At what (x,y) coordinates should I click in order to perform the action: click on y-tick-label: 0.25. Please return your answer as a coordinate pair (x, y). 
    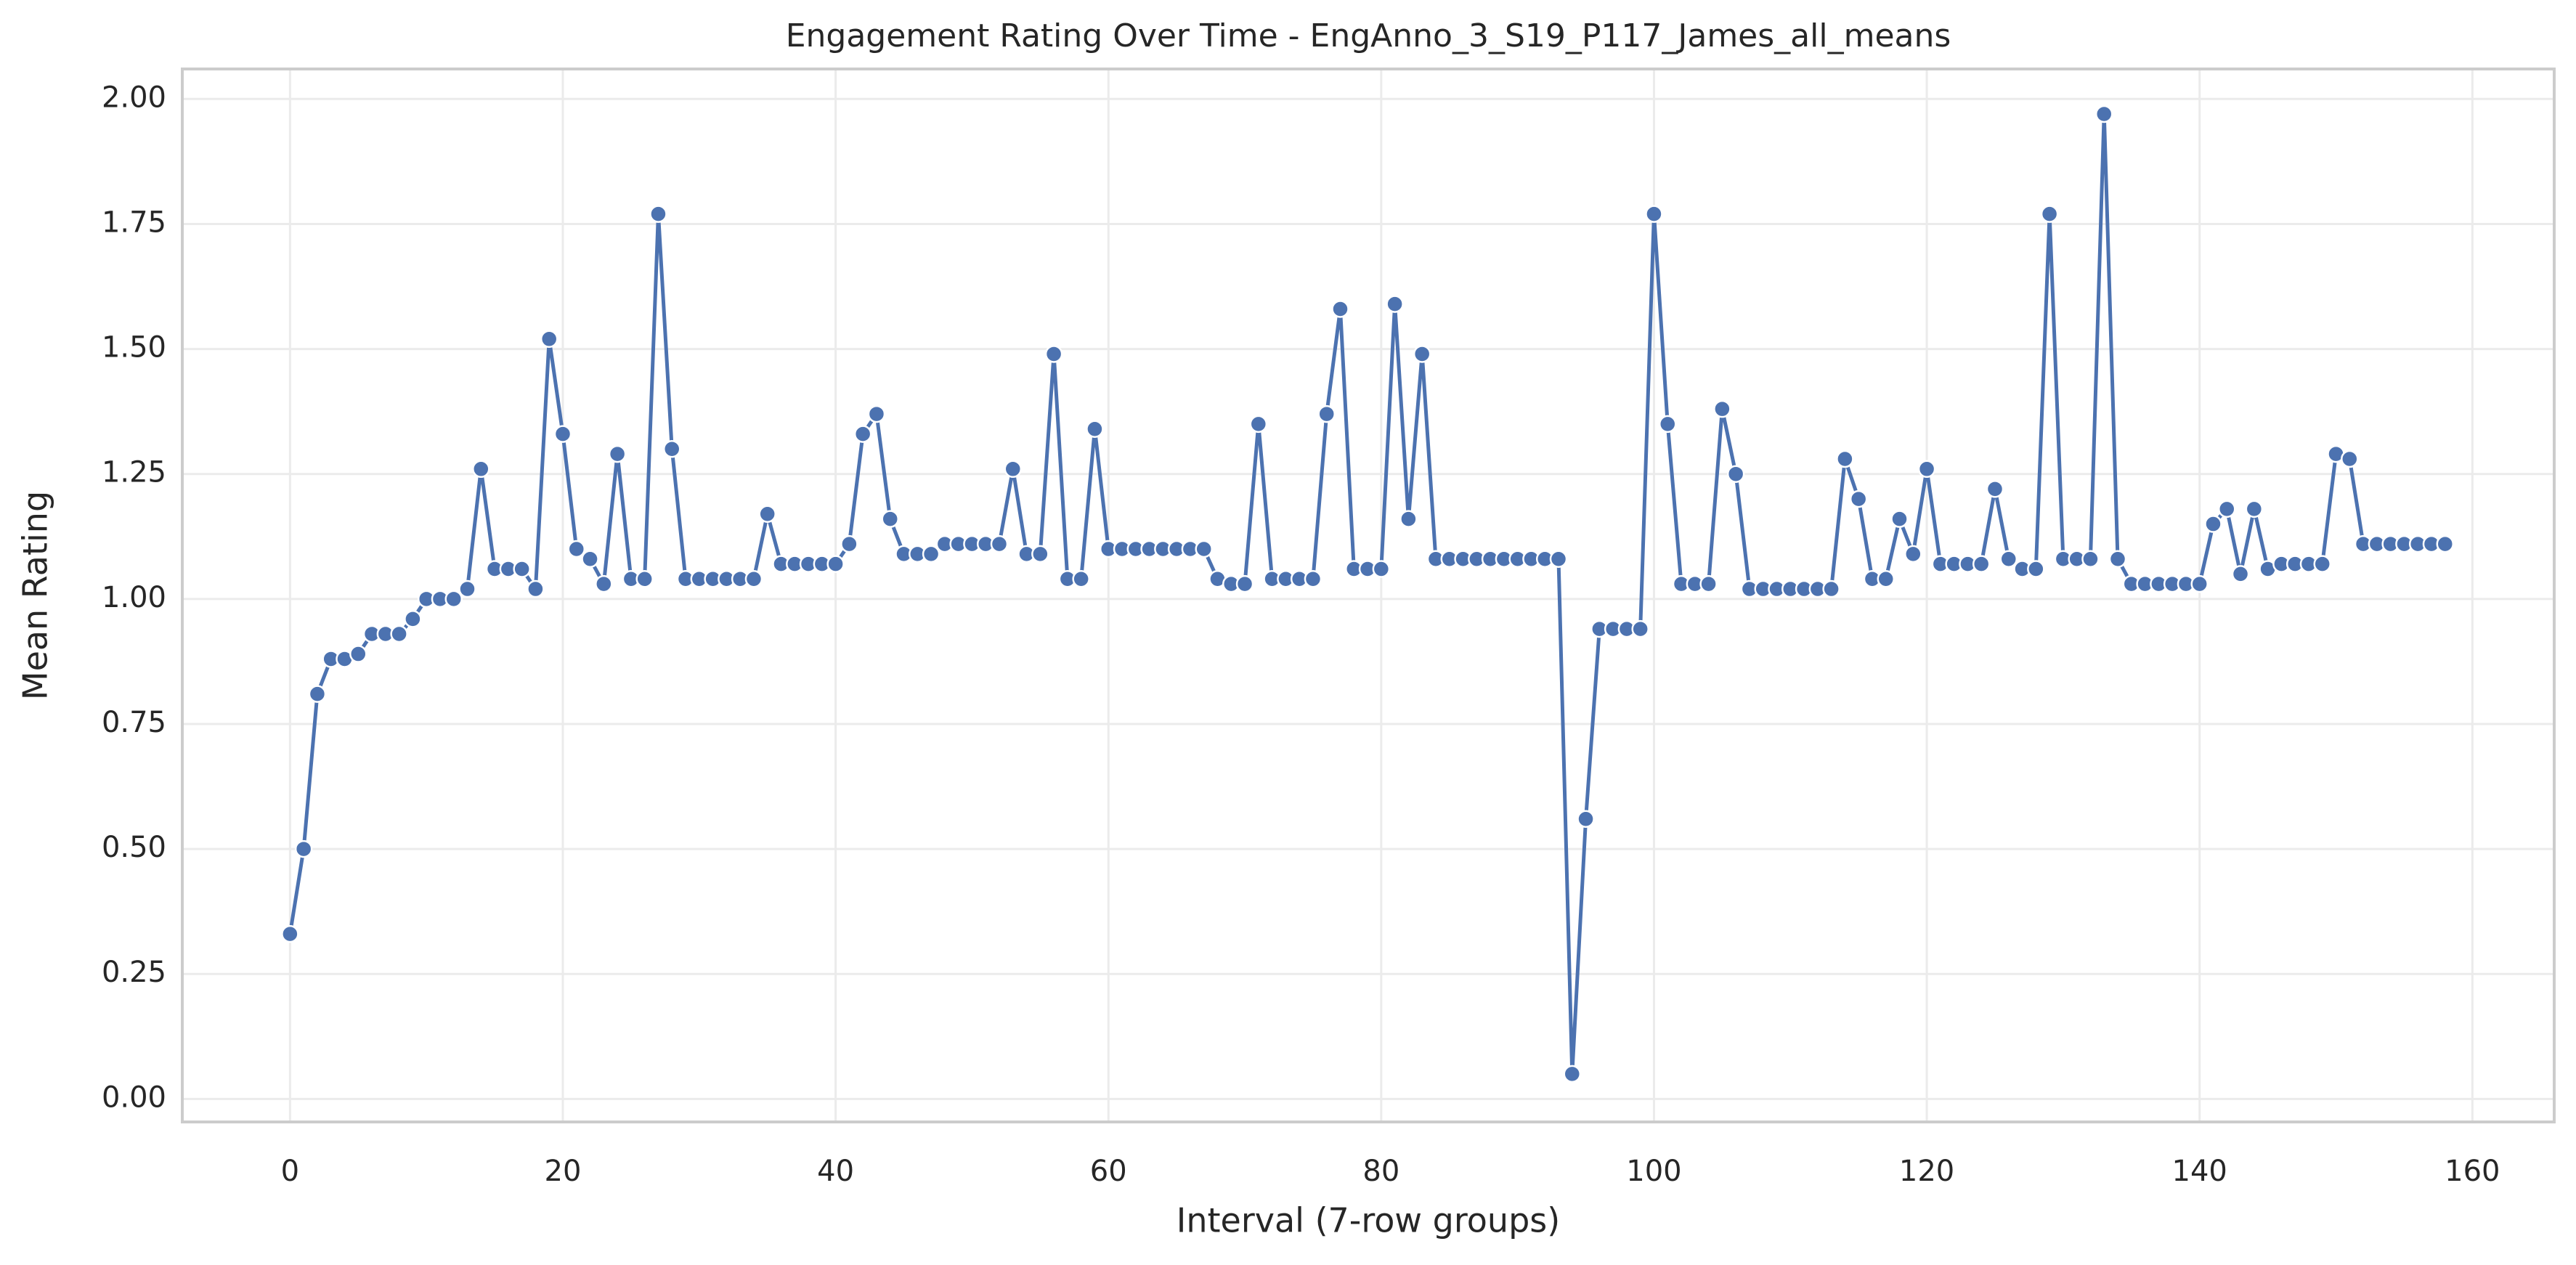
    Looking at the image, I should click on (134, 973).